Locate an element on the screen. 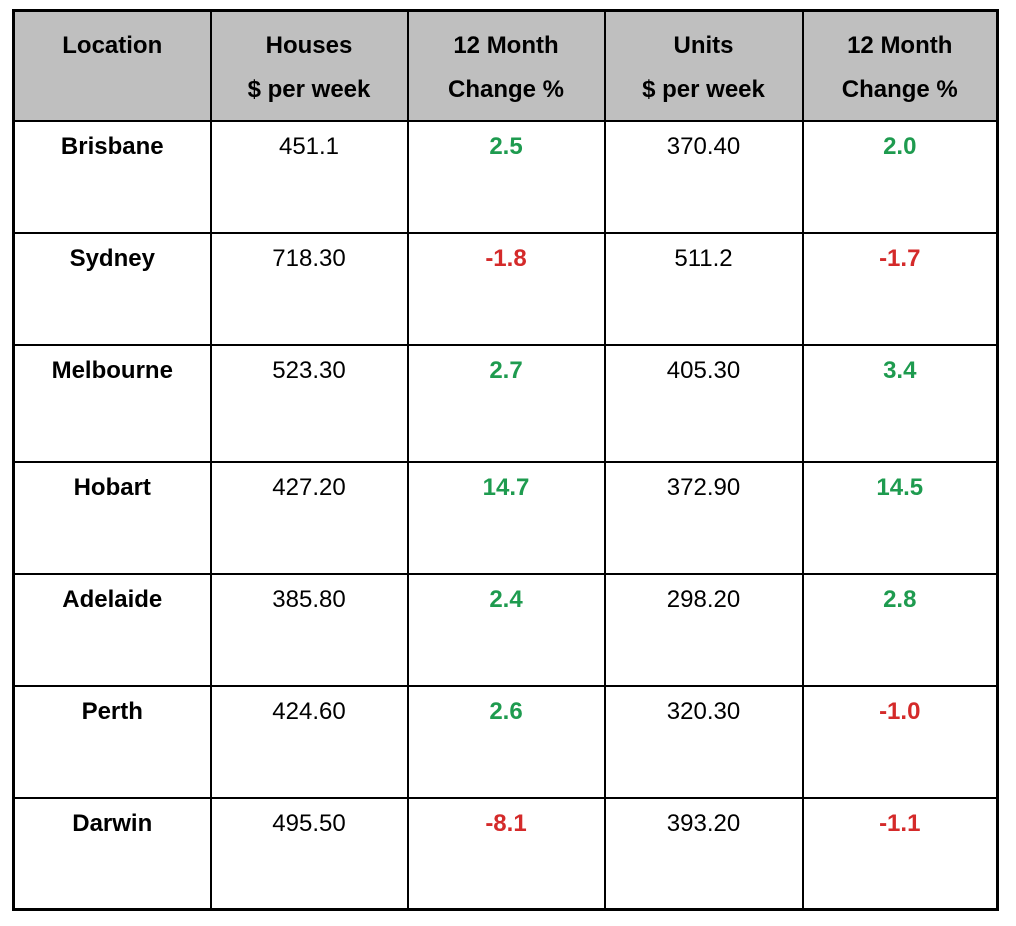 This screenshot has height=926, width=1016. location-cell: Brisbane is located at coordinates (112, 176).